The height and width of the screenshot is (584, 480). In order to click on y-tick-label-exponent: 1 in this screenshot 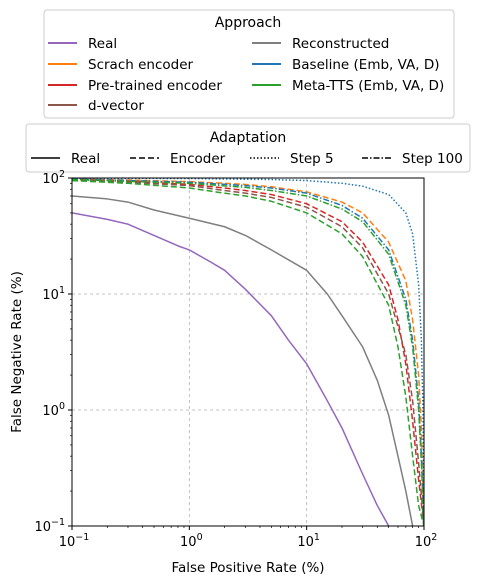, I will do `click(62, 290)`.